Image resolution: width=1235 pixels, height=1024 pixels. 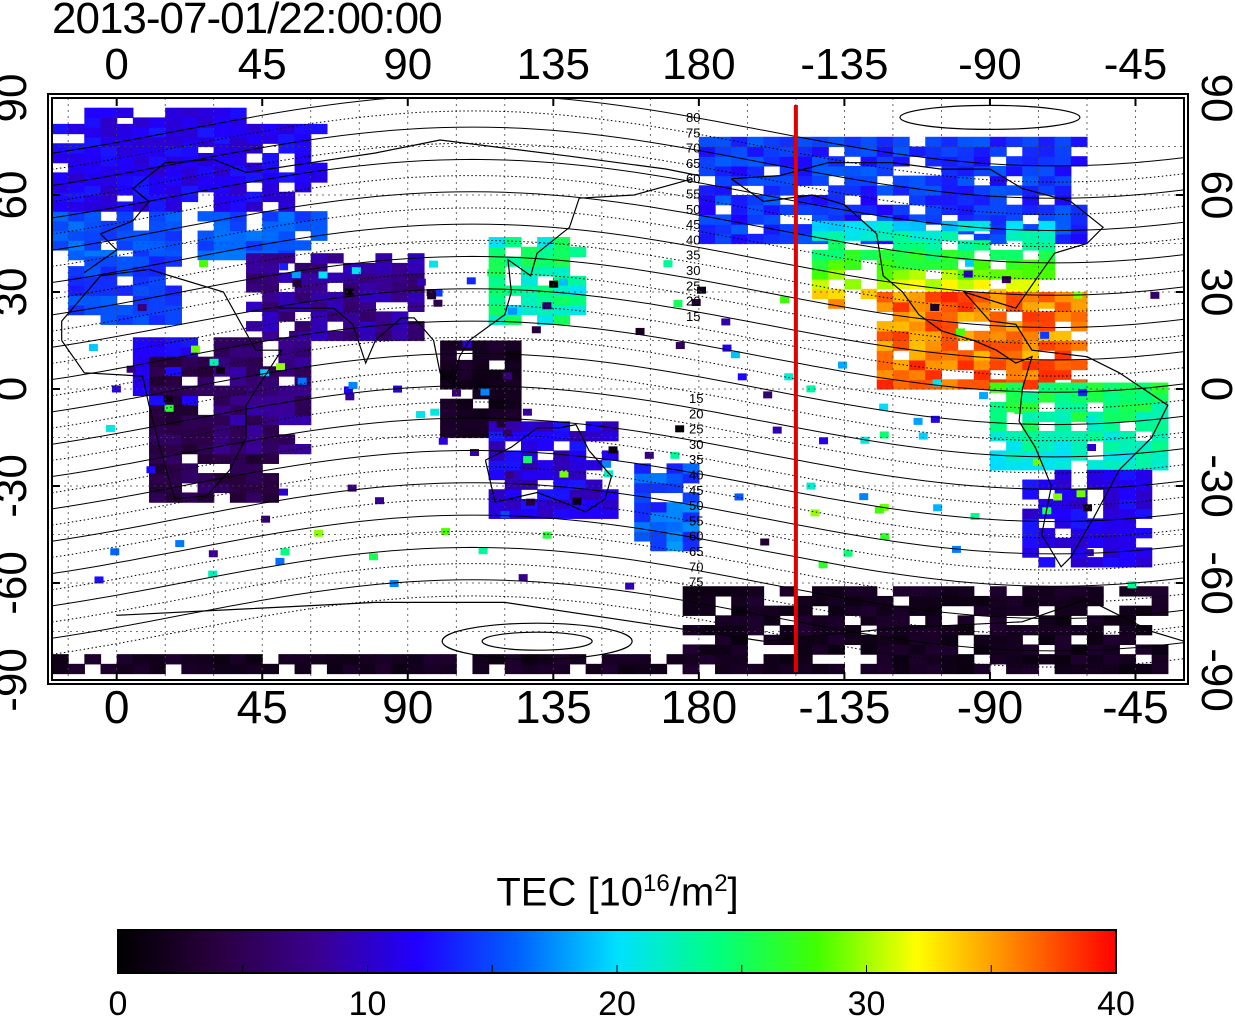 What do you see at coordinates (617, 892) in the screenshot?
I see `colorbar-label: TEC [1016/m2]` at bounding box center [617, 892].